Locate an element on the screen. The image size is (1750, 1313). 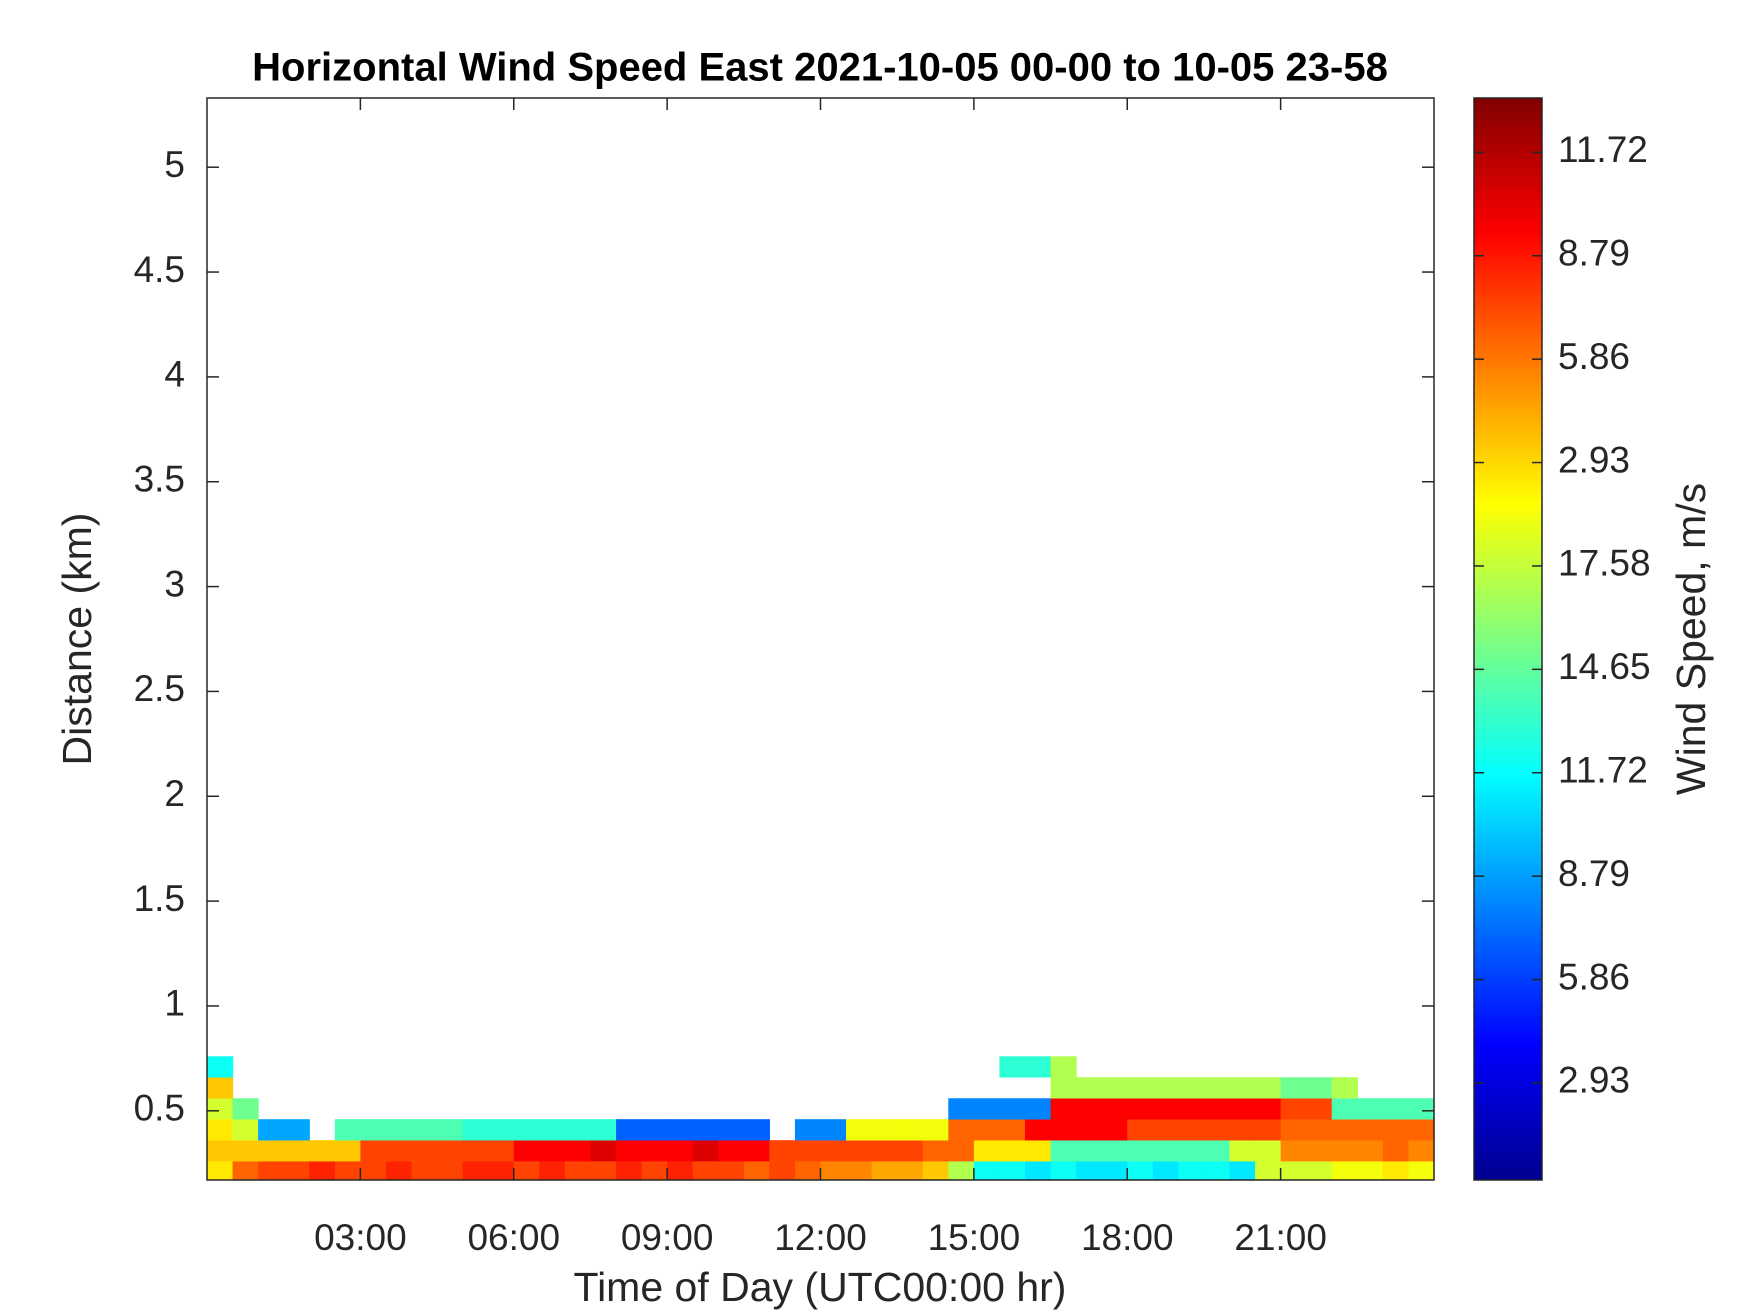
heatmap is located at coordinates (821, 1118).